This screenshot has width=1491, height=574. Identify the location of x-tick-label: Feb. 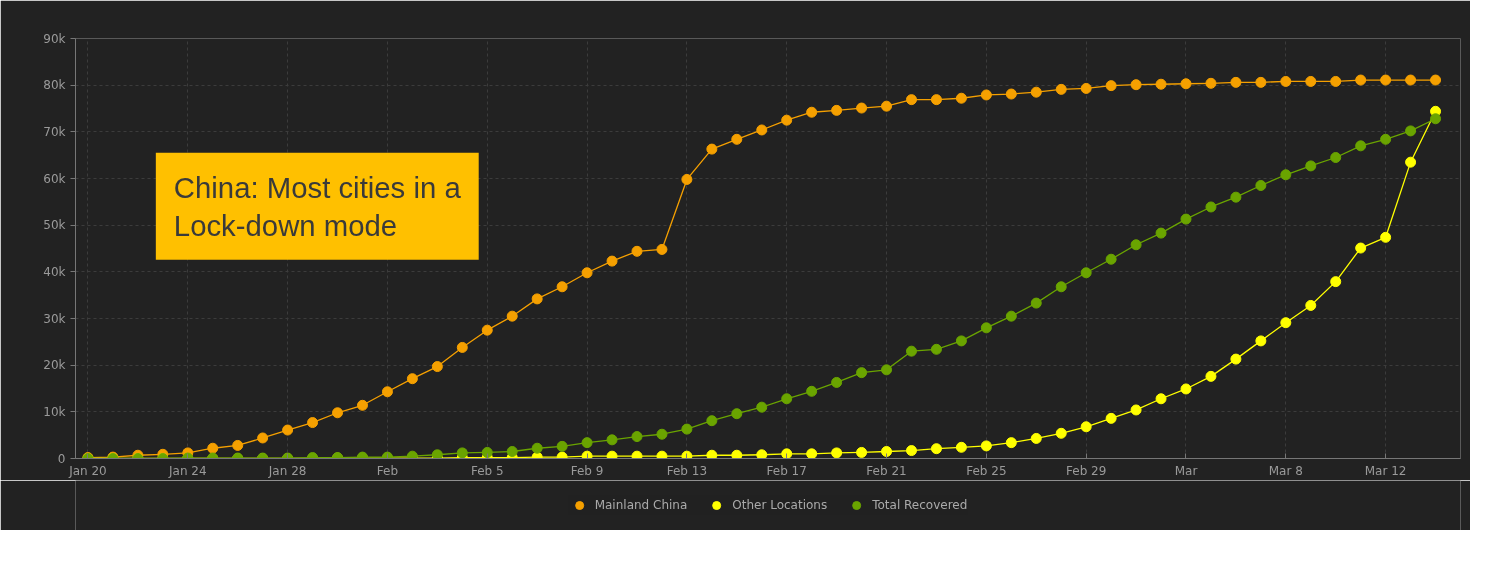
(387, 470).